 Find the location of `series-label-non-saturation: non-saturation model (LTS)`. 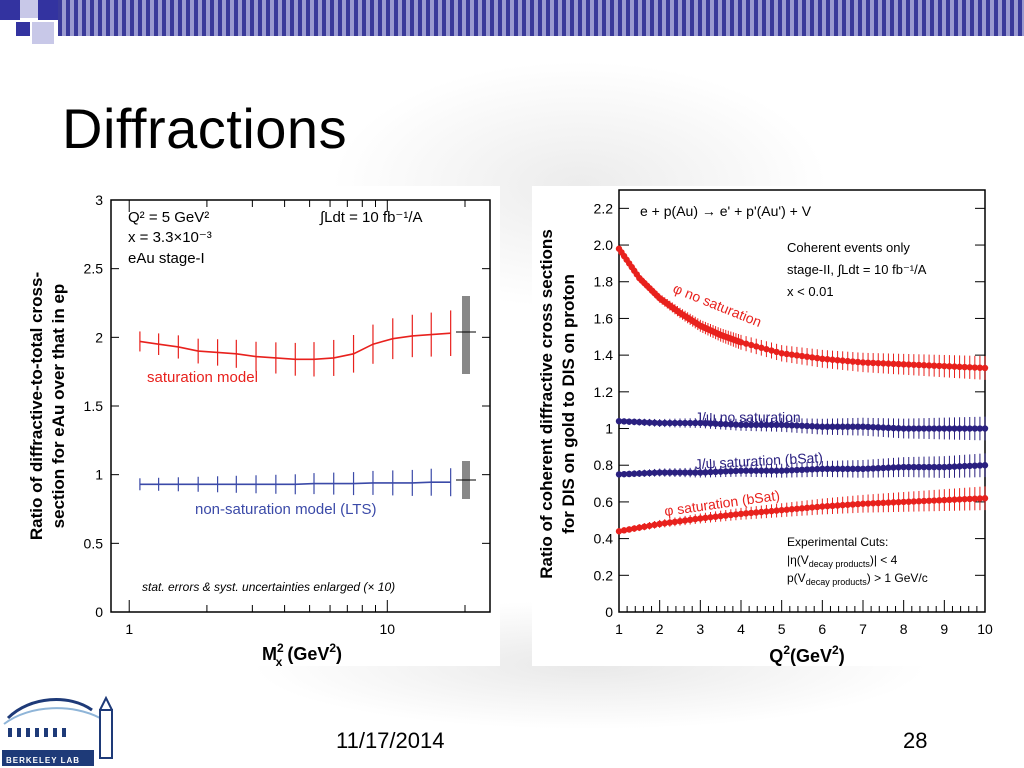

series-label-non-saturation: non-saturation model (LTS) is located at coordinates (285, 509).